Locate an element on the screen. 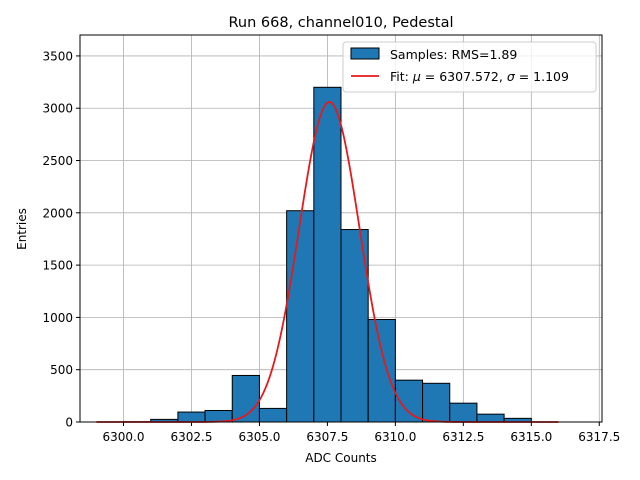  y-tick-label: 1000 is located at coordinates (57, 318).